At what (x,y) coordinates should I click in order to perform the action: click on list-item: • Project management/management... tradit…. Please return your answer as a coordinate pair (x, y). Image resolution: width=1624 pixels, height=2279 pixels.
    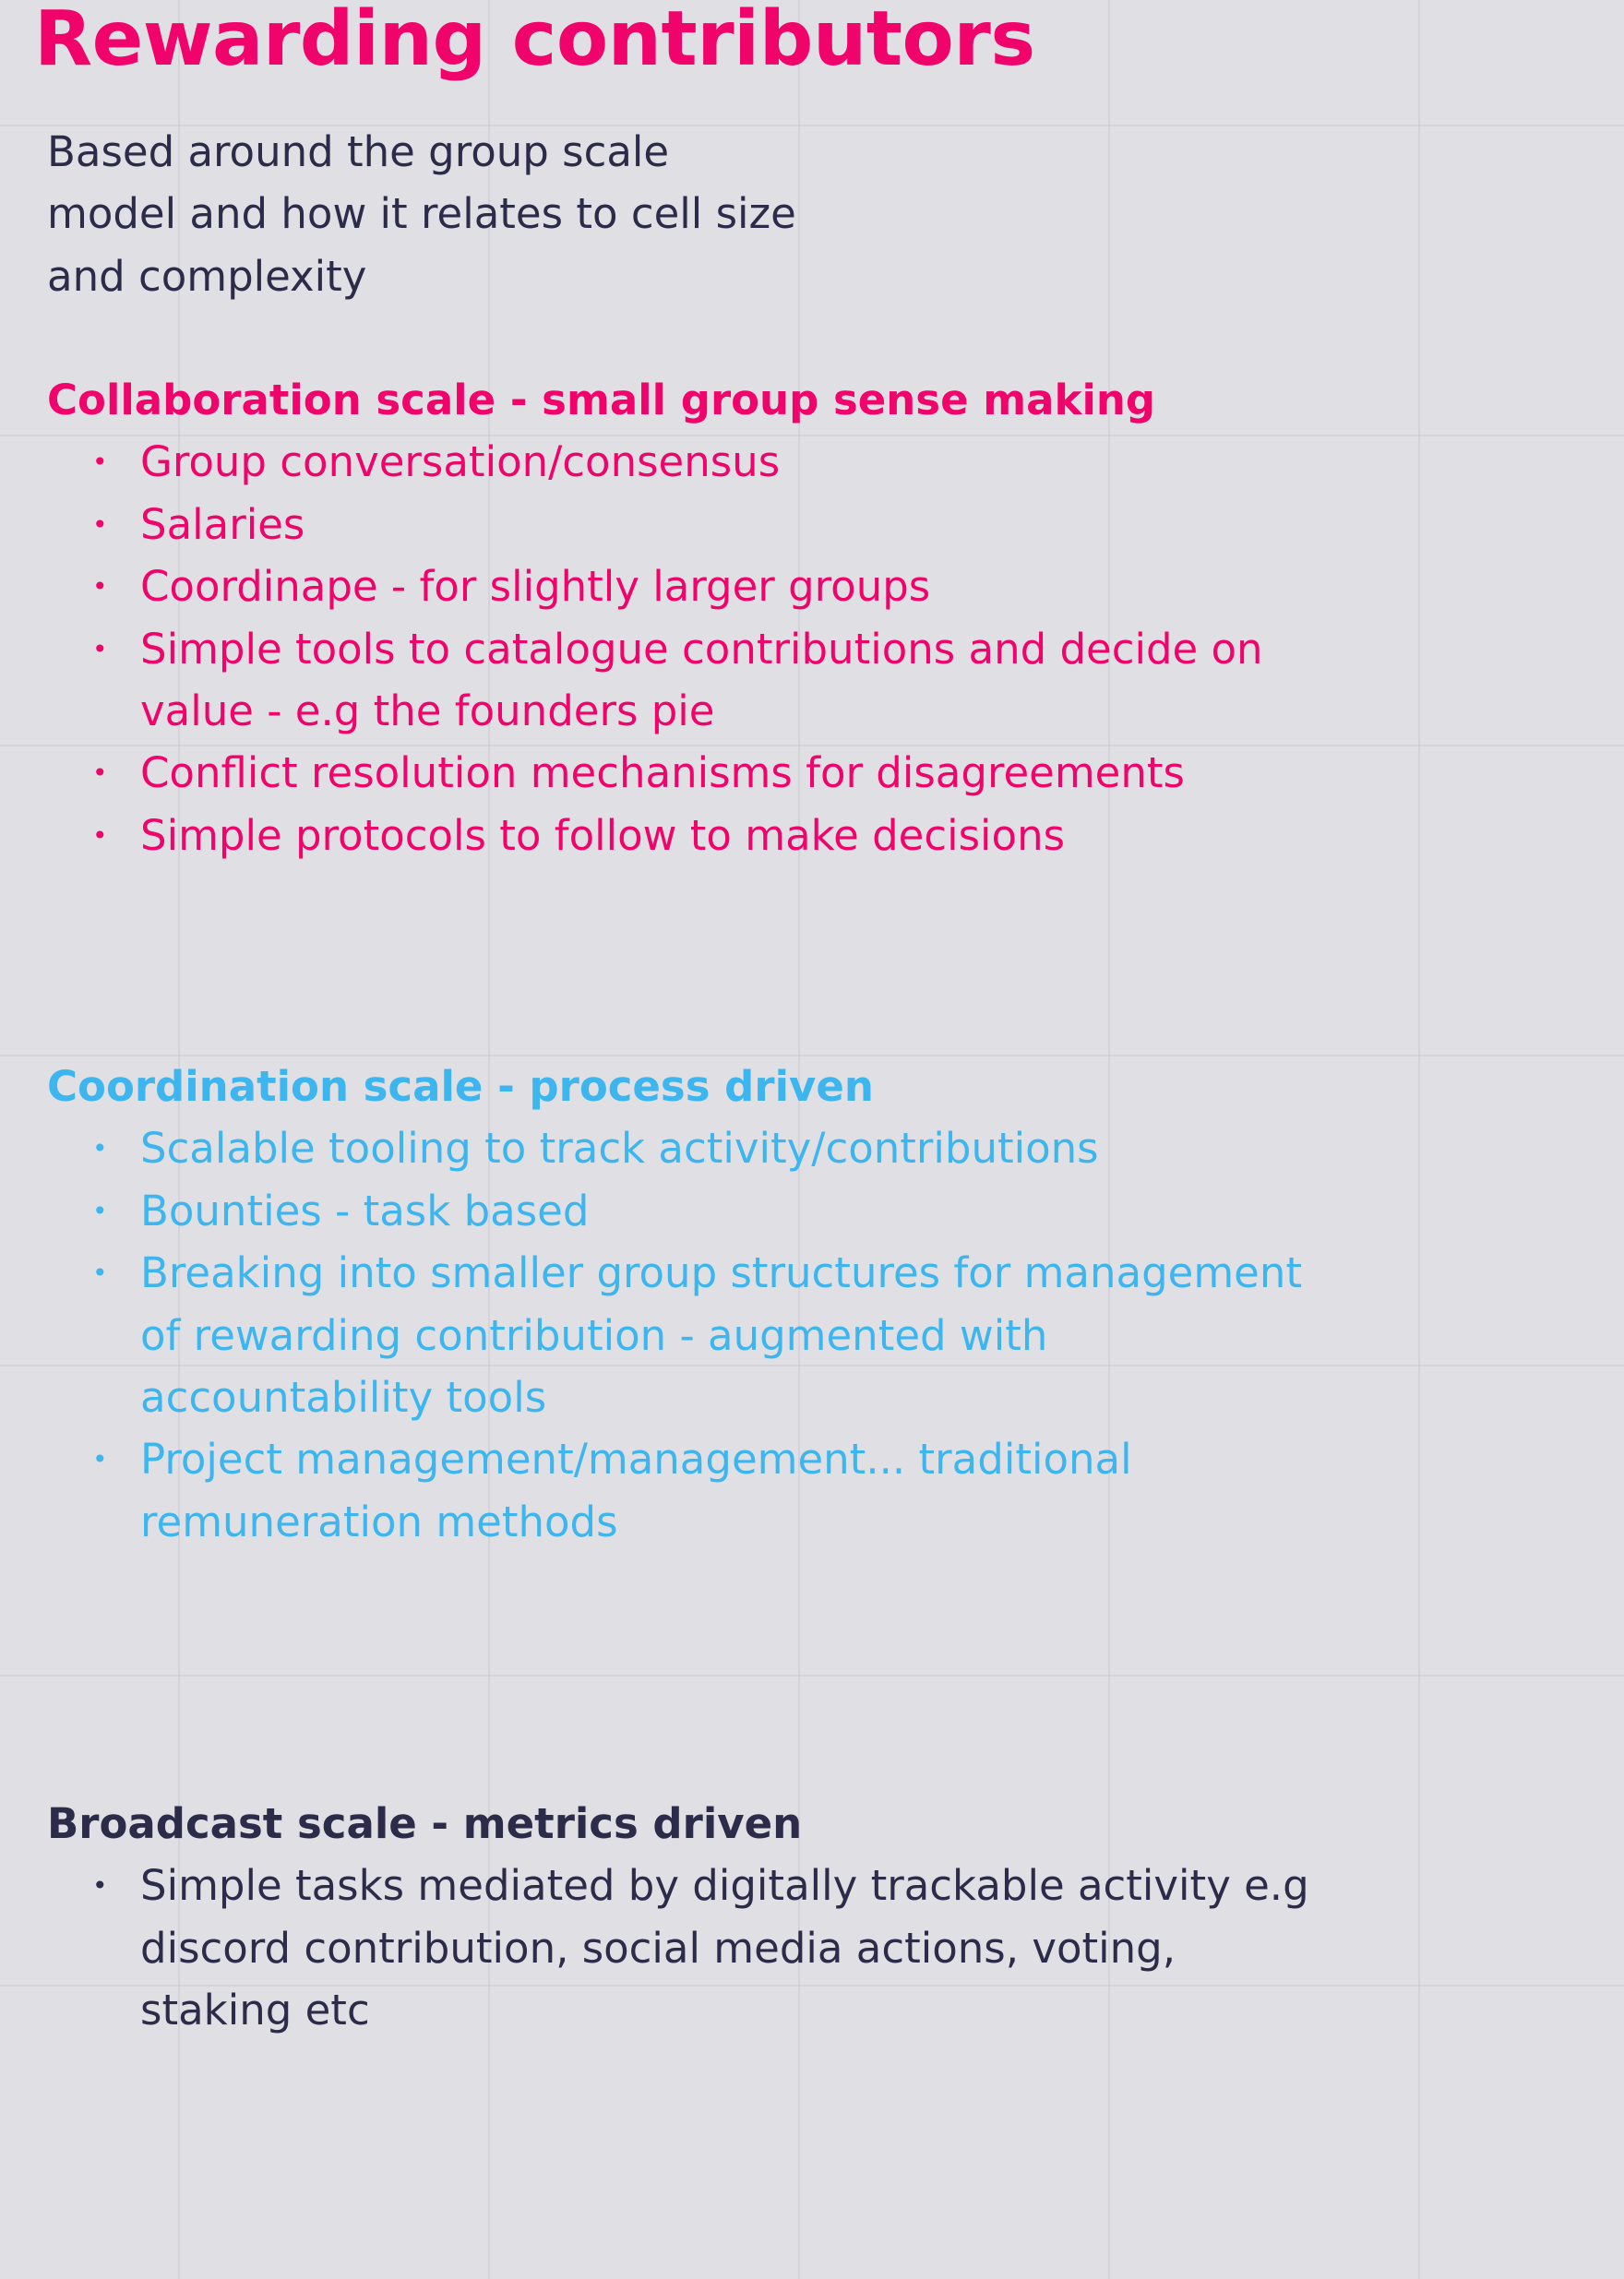
    Looking at the image, I should click on (716, 1490).